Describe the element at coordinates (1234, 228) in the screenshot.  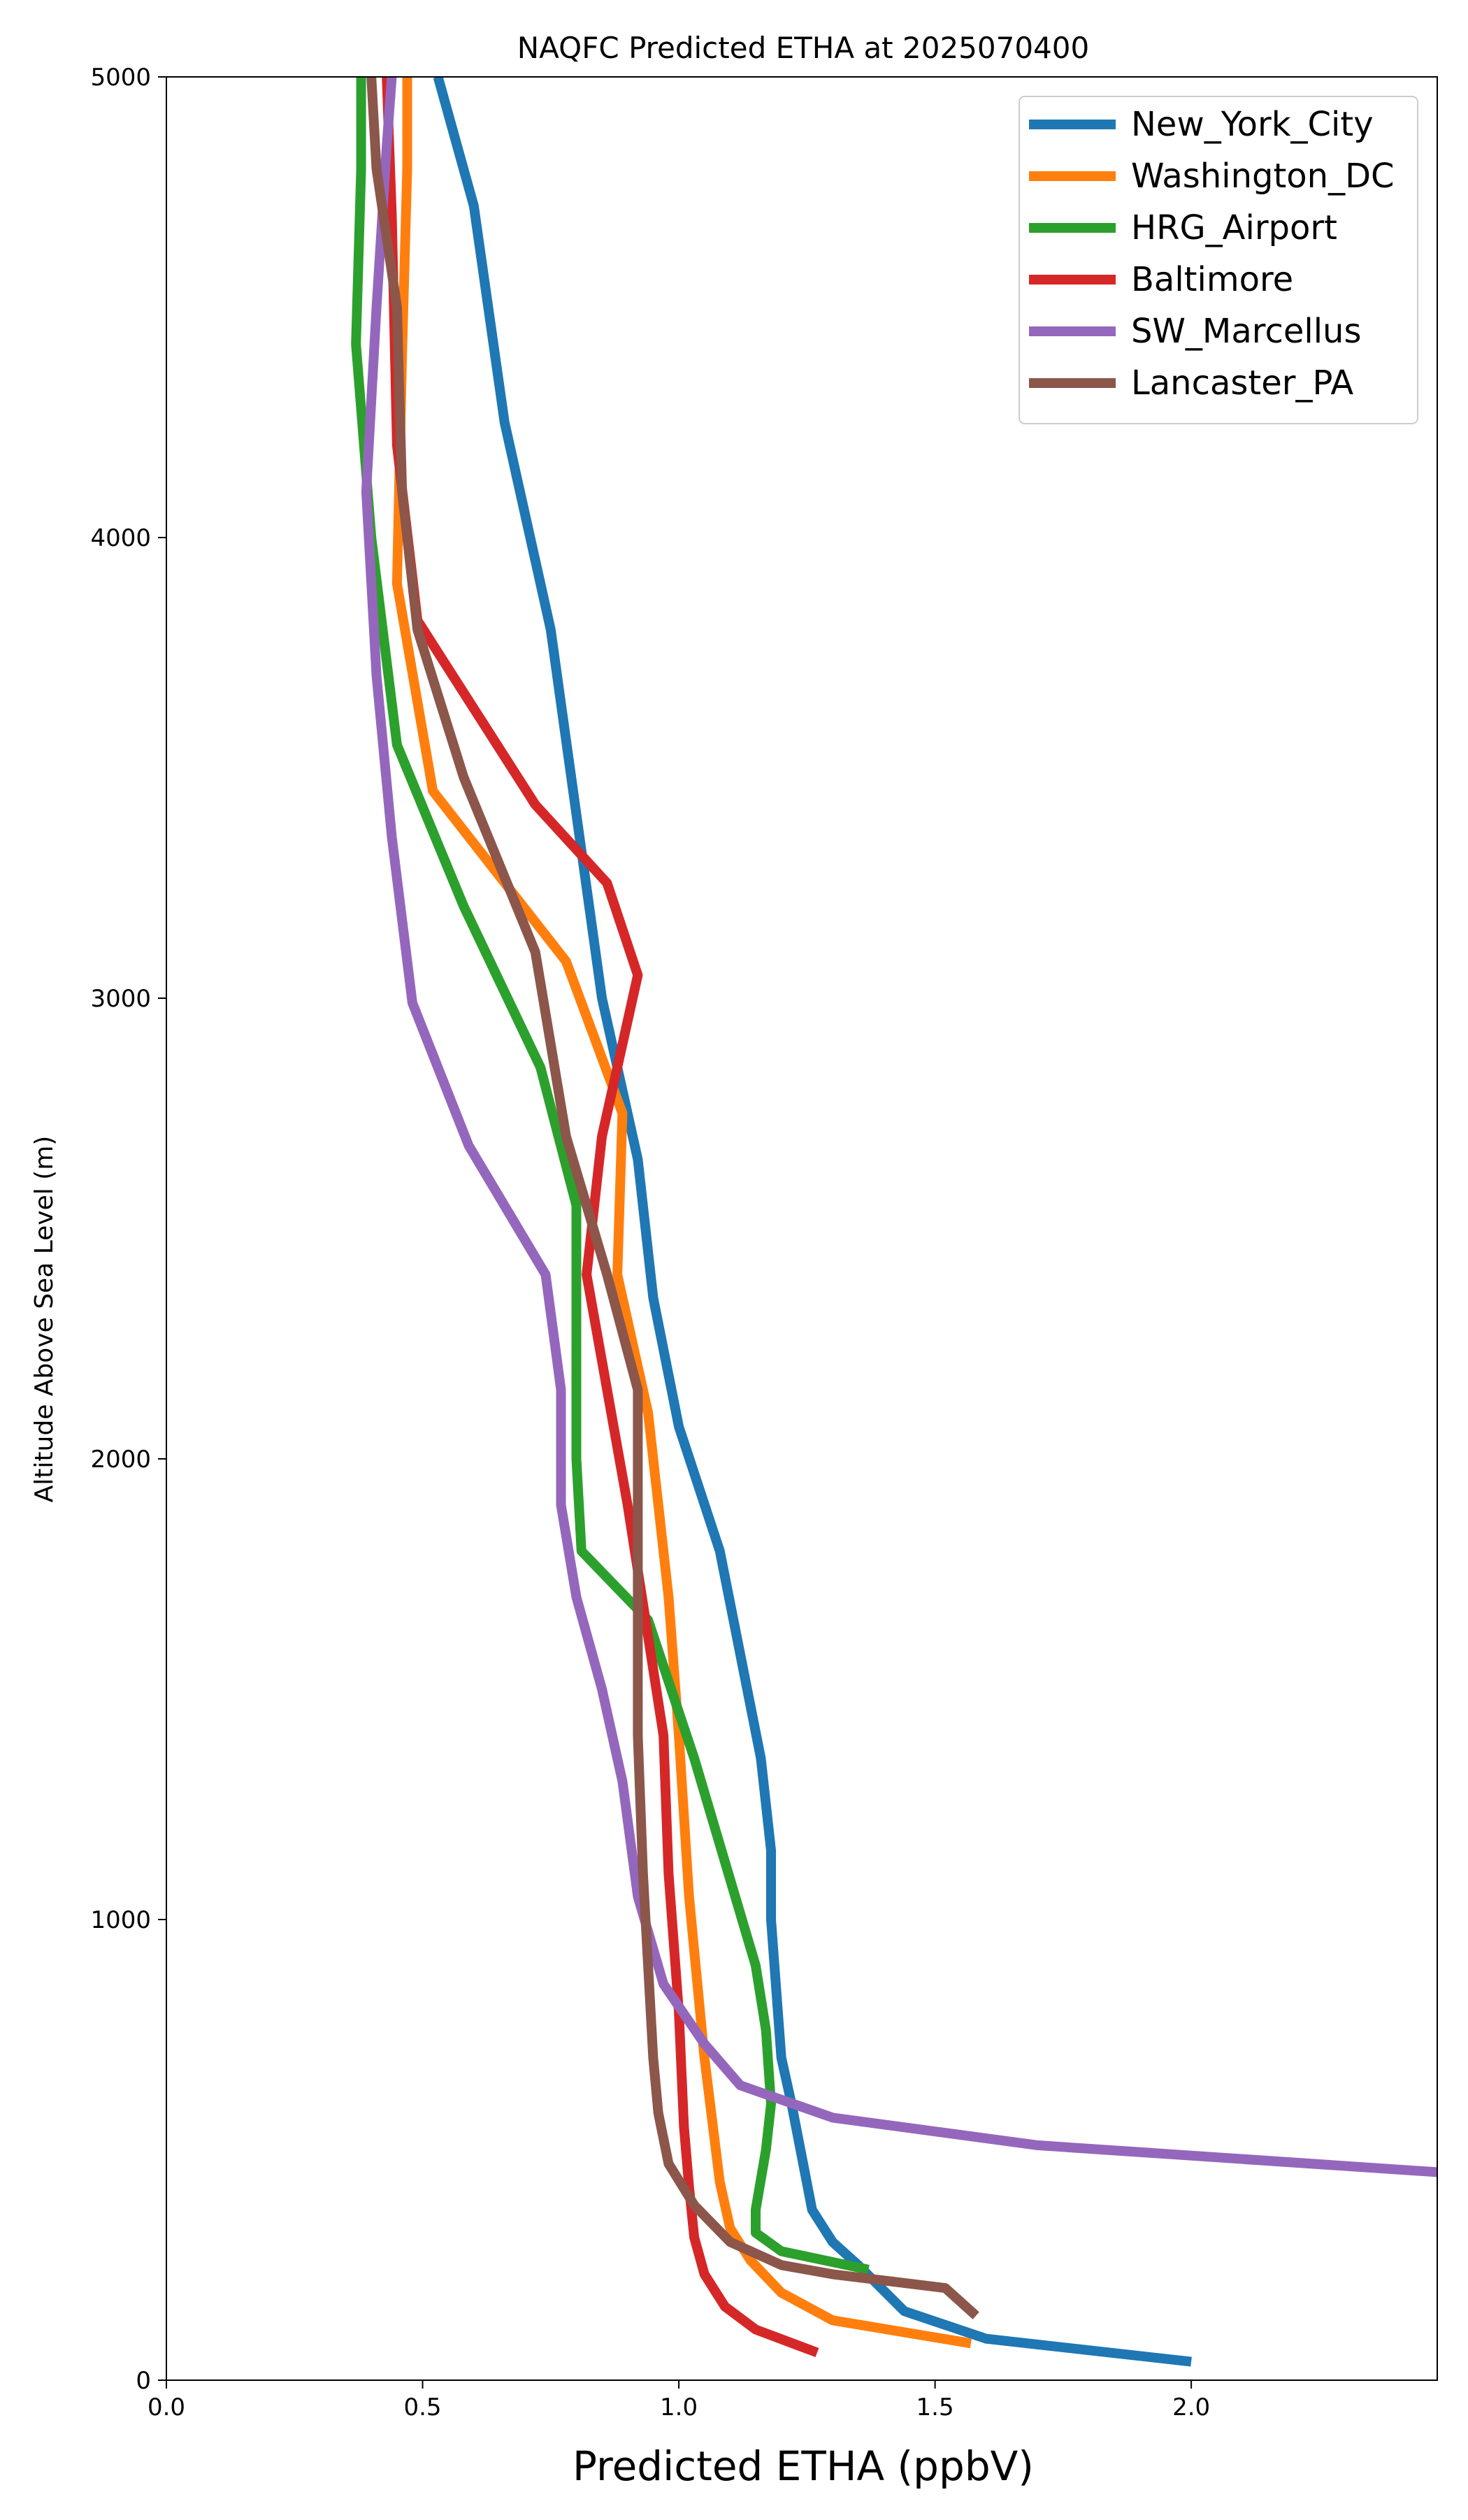
I see `legend-entry: HRG_Airport` at that location.